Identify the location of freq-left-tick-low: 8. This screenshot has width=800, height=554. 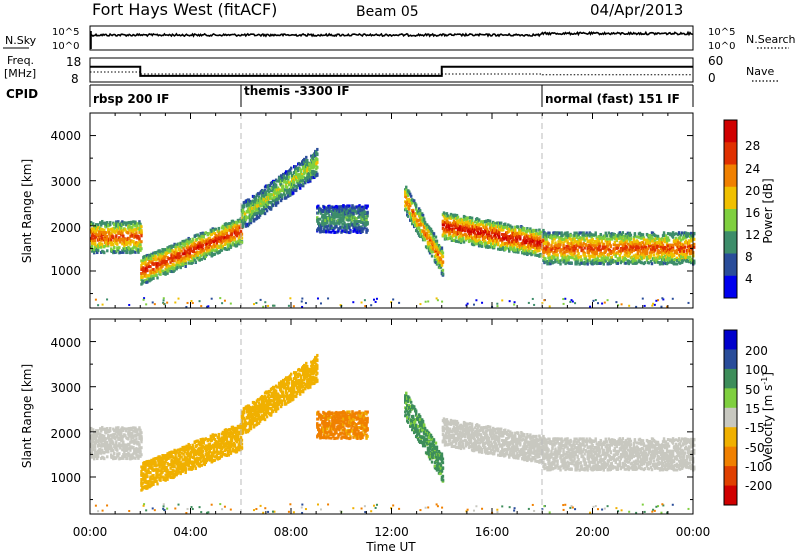
(75, 79).